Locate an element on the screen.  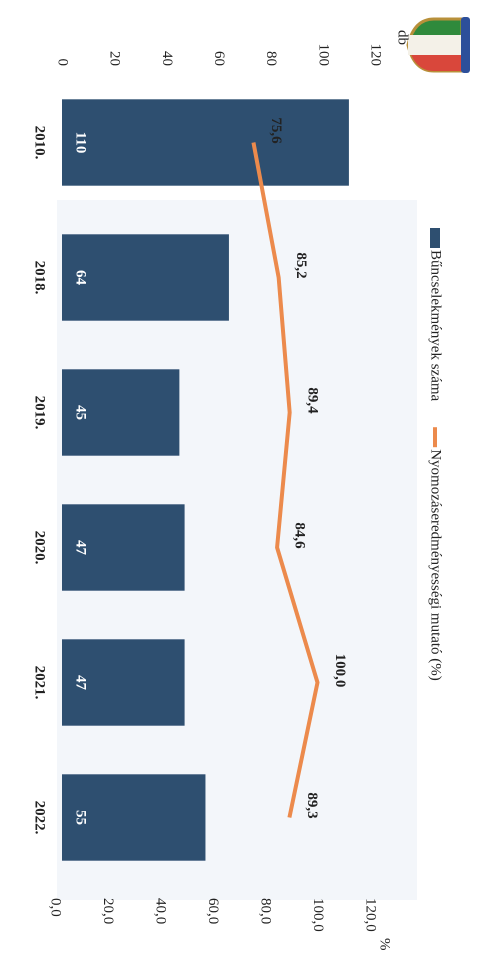
y-tick-label: 120 is located at coordinates (376, 55).